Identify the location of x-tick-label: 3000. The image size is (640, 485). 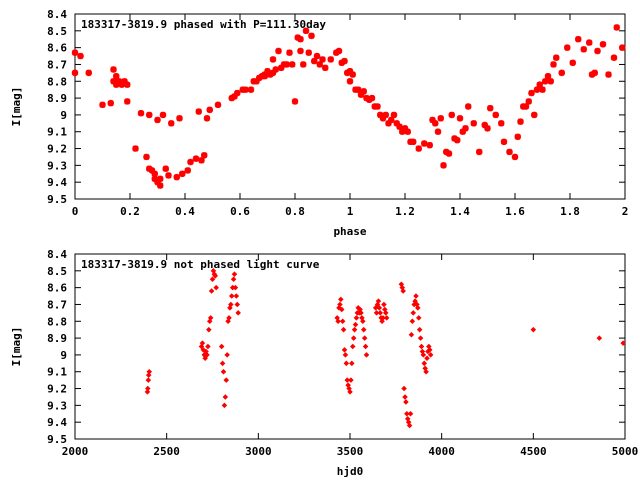
(258, 451).